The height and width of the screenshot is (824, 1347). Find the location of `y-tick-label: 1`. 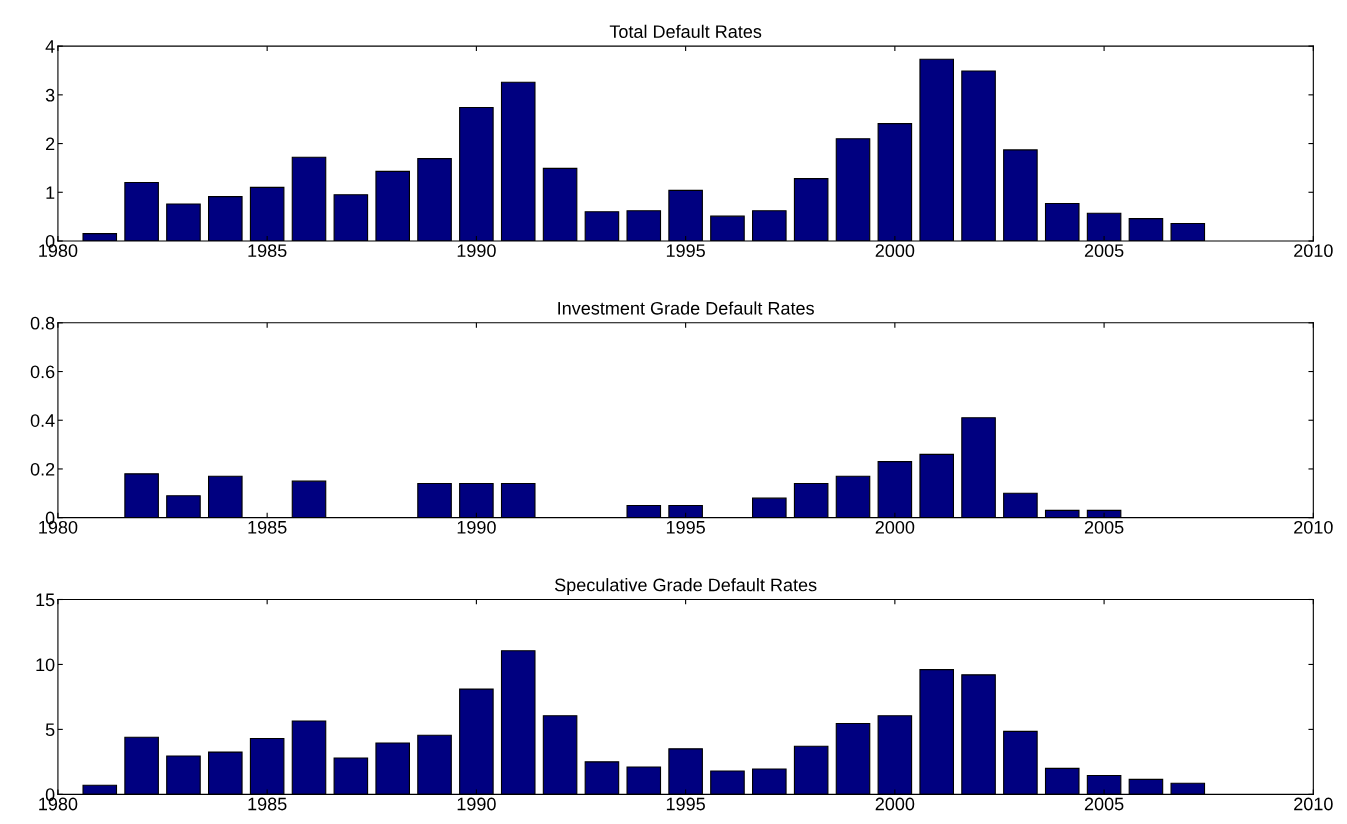

y-tick-label: 1 is located at coordinates (50, 192).